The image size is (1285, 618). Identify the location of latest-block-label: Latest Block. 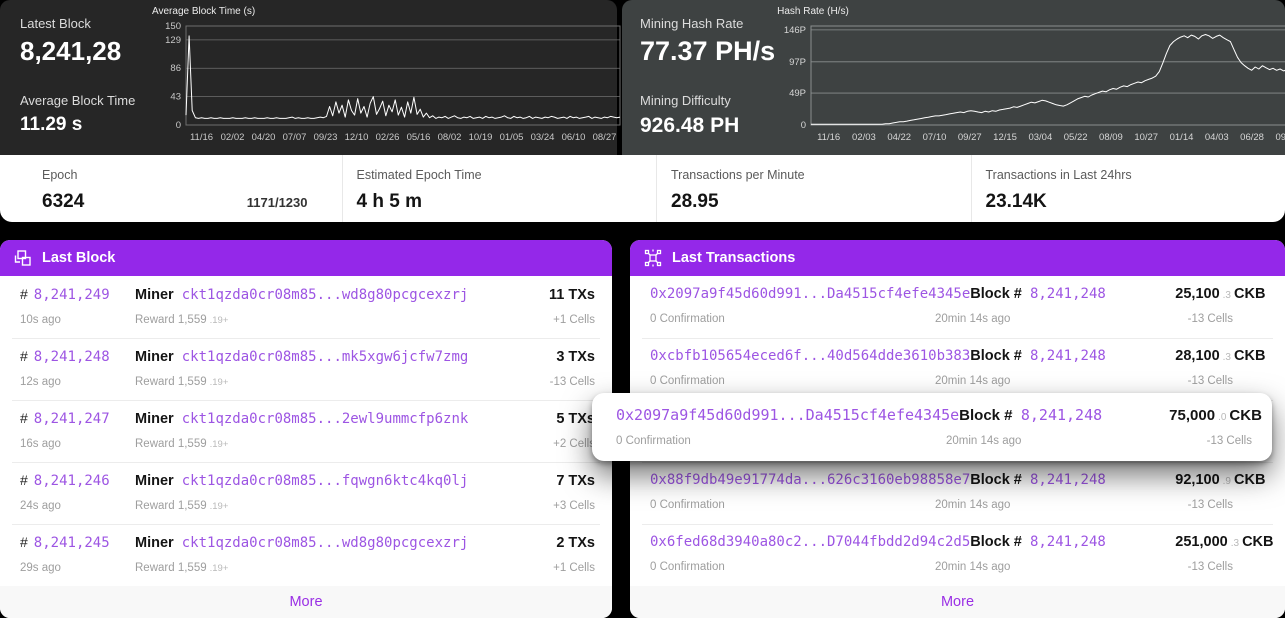
(55, 23).